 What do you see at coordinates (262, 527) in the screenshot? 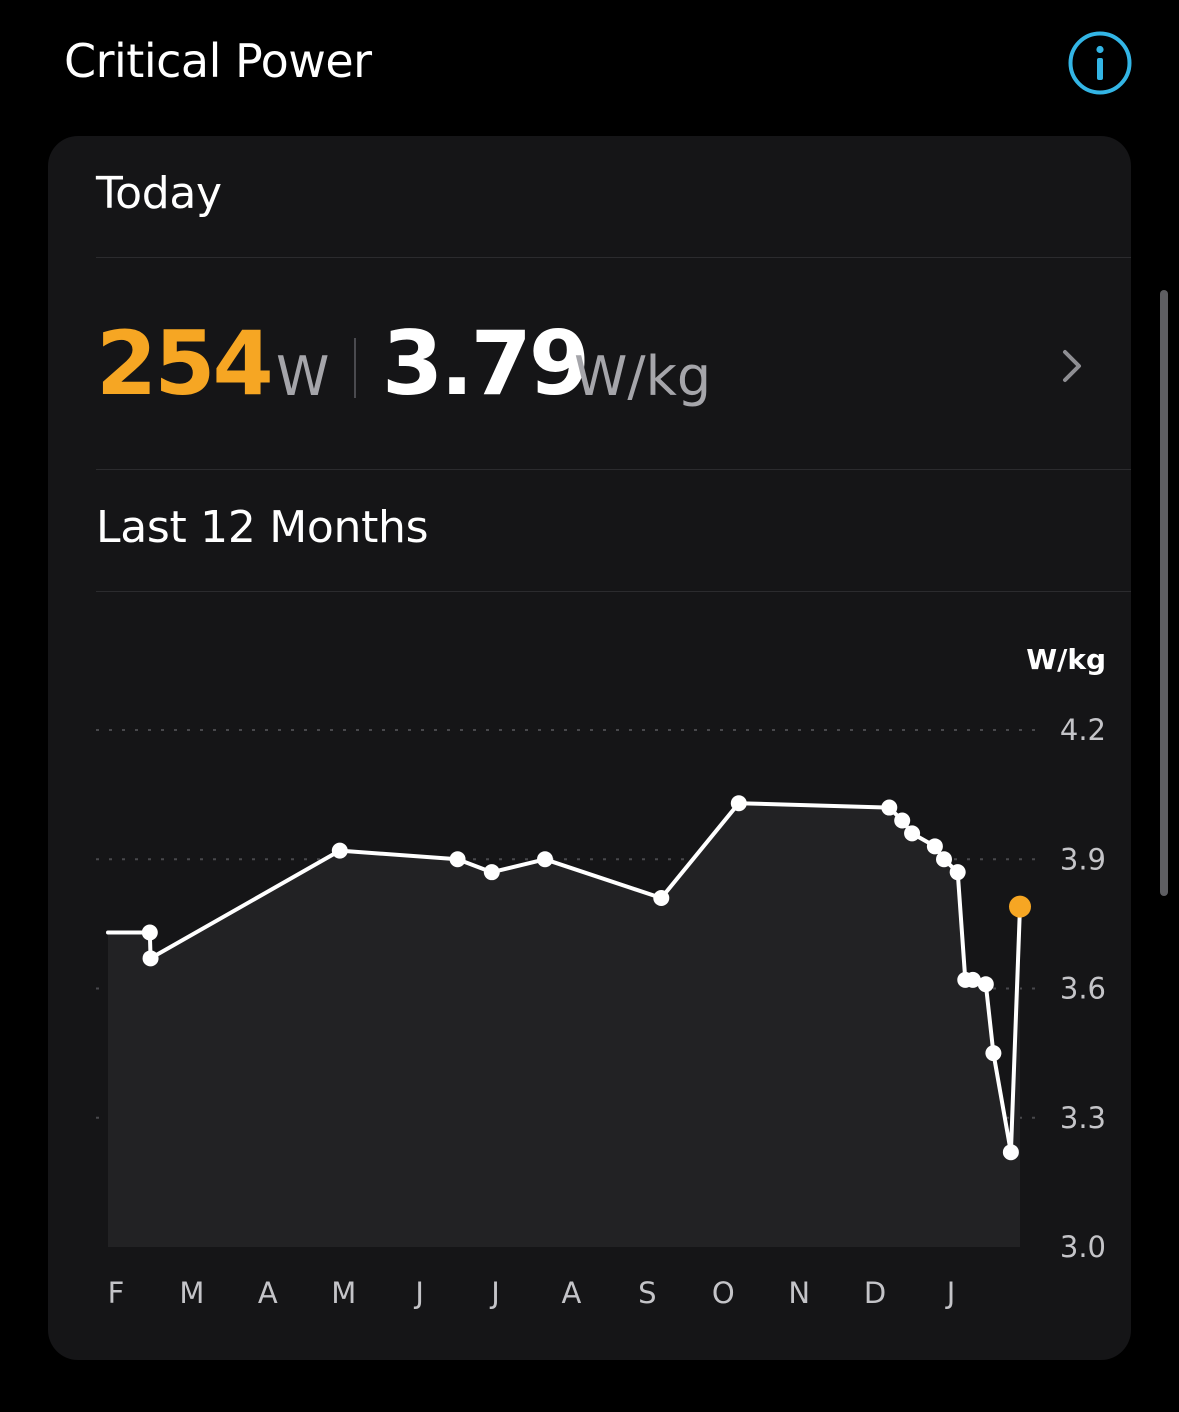
I see `history-label: Last 12 Months` at bounding box center [262, 527].